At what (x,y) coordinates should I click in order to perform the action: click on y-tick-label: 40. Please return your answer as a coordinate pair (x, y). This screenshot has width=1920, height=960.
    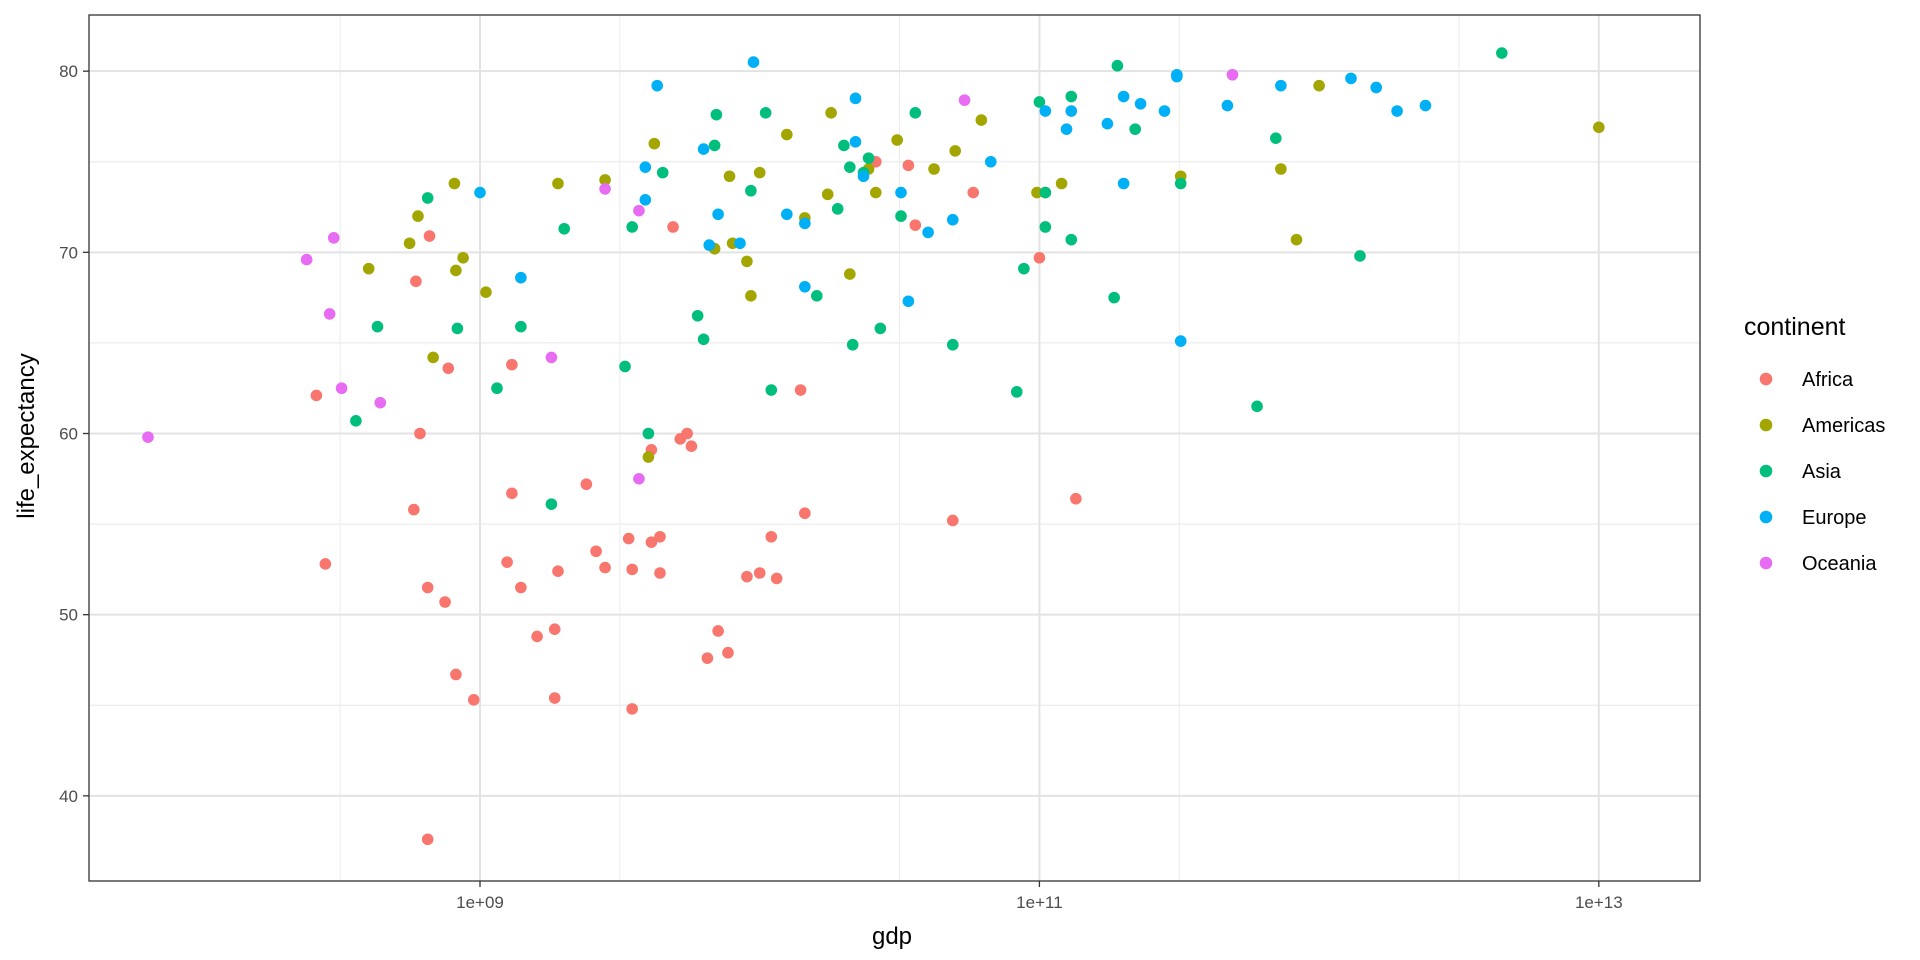
    Looking at the image, I should click on (68, 796).